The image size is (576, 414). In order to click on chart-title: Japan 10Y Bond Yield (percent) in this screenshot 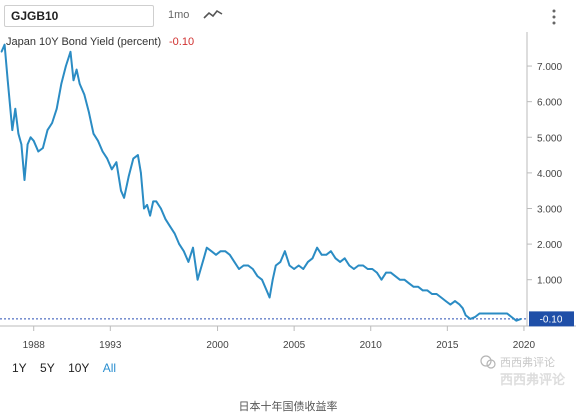, I will do `click(83, 42)`.